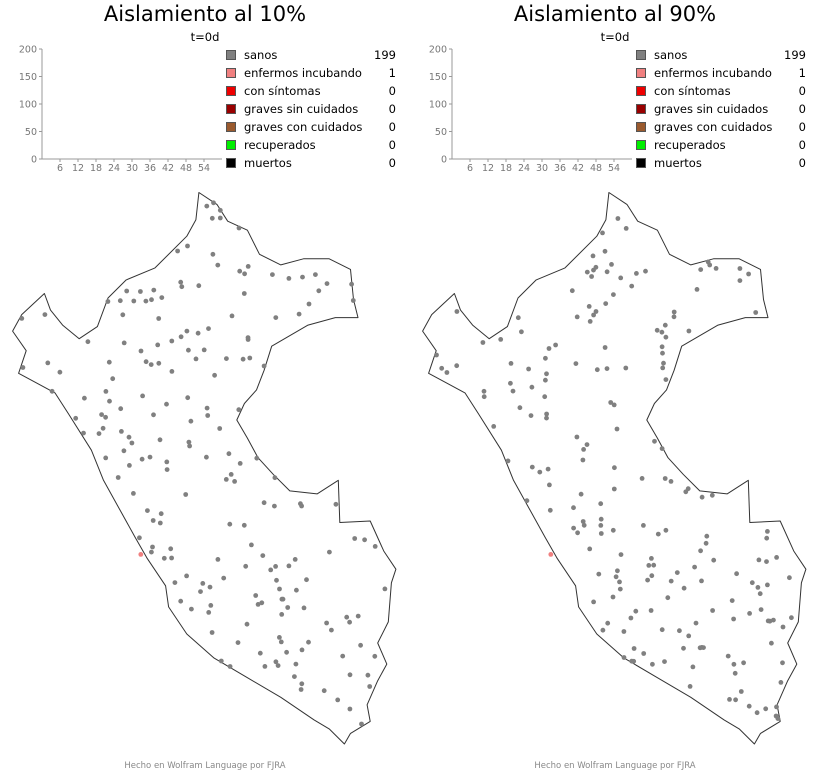  Describe the element at coordinates (578, 167) in the screenshot. I see `x-tick-label: 42` at that location.